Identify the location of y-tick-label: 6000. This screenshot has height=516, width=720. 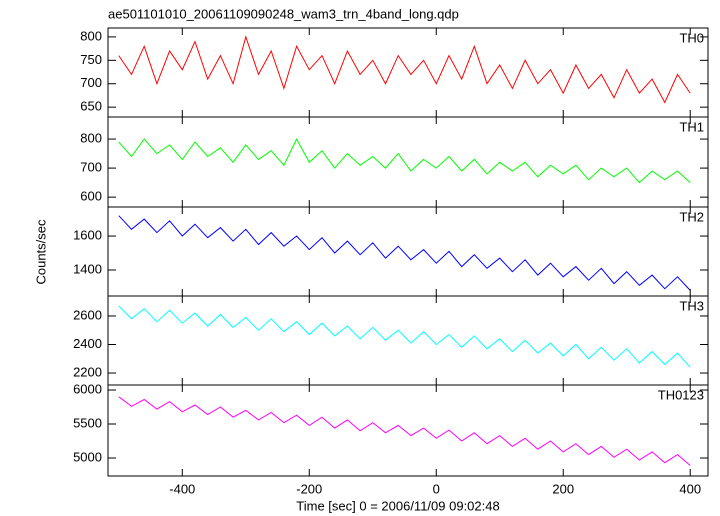
(87, 388).